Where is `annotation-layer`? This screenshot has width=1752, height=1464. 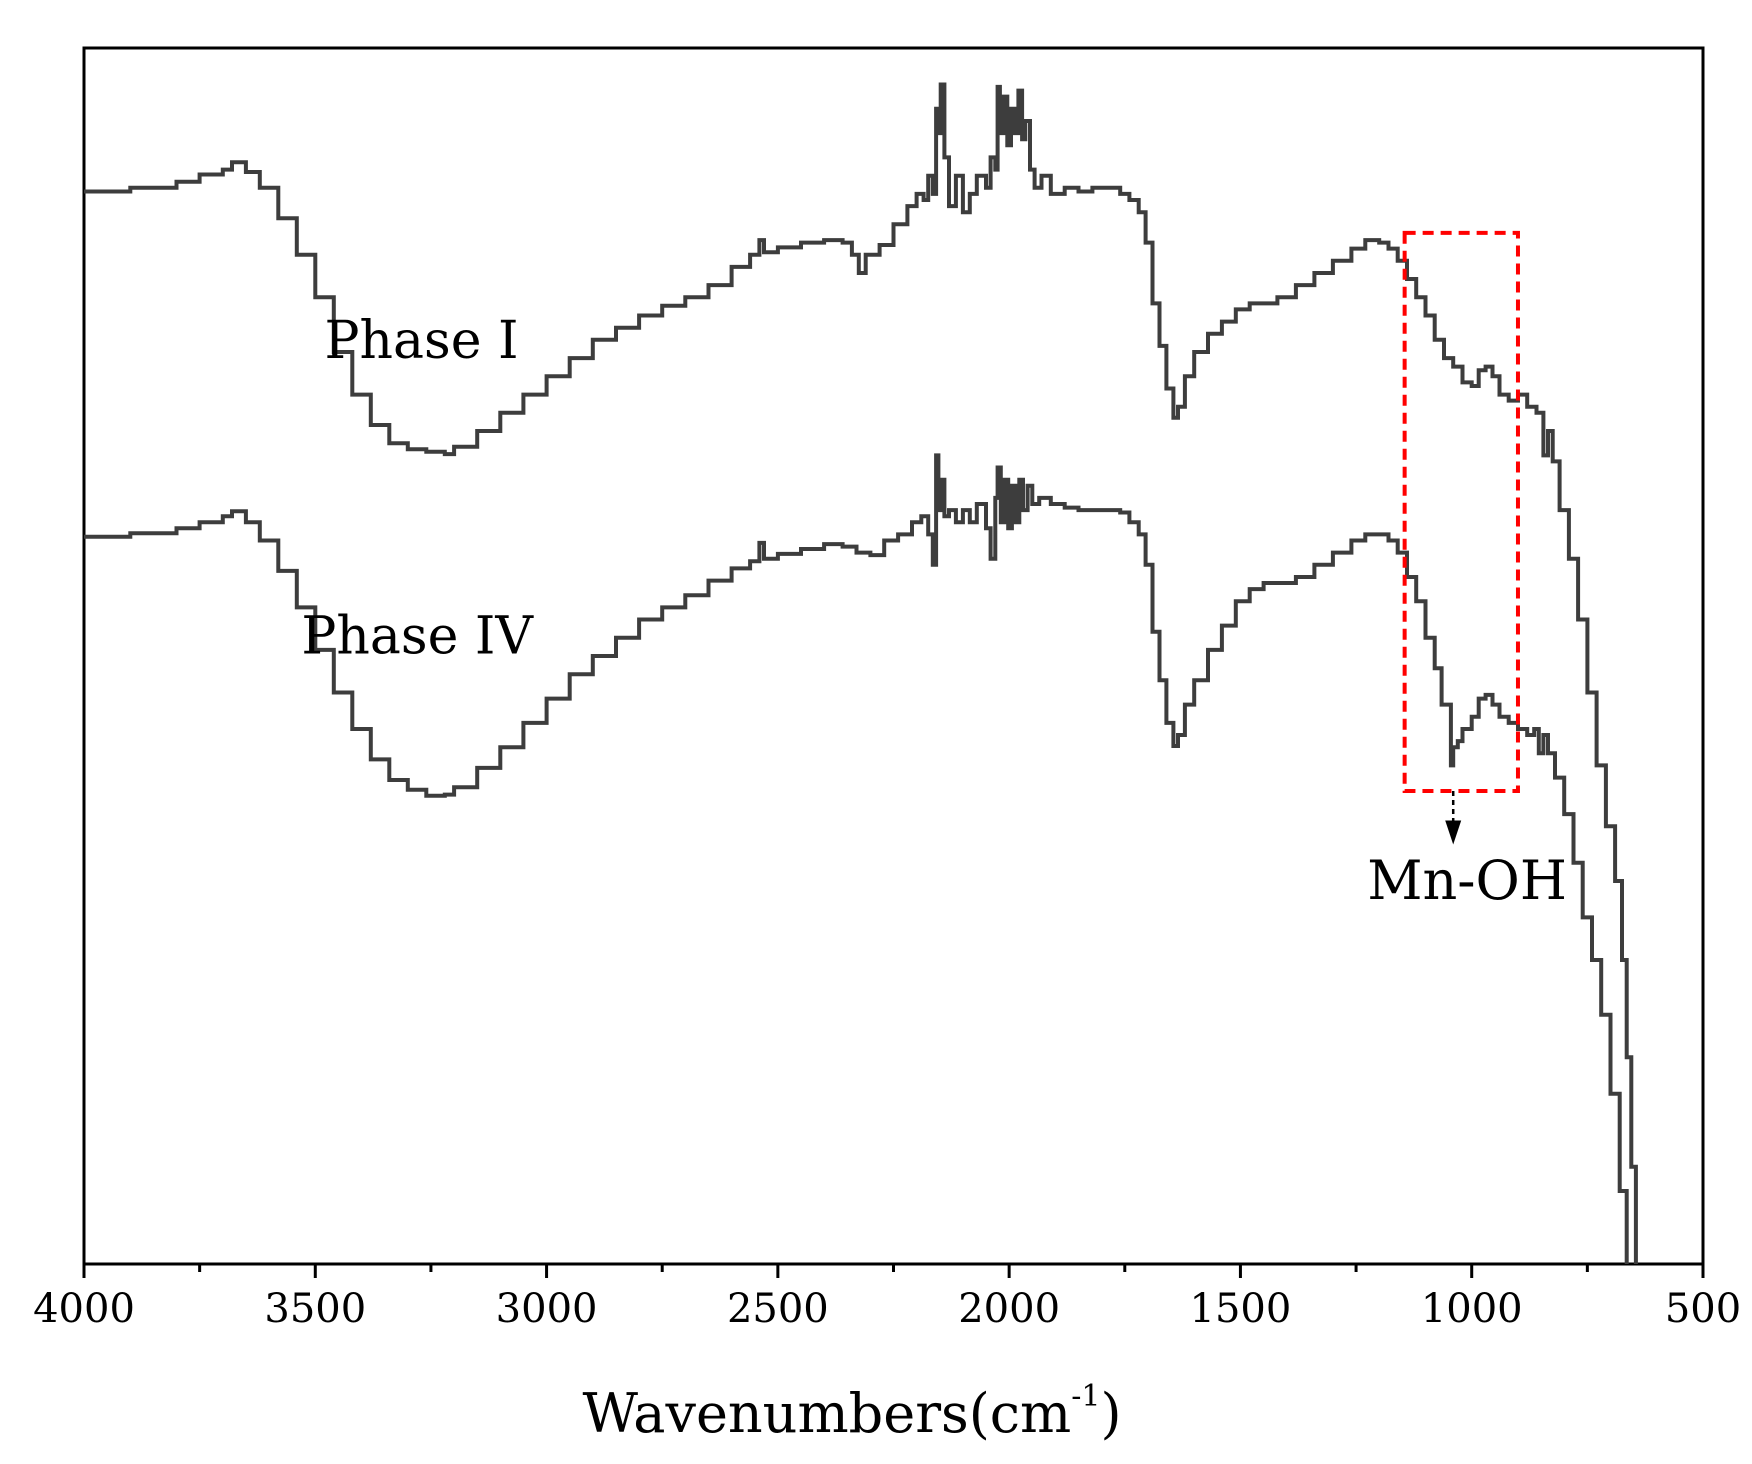
annotation-layer is located at coordinates (1461, 537).